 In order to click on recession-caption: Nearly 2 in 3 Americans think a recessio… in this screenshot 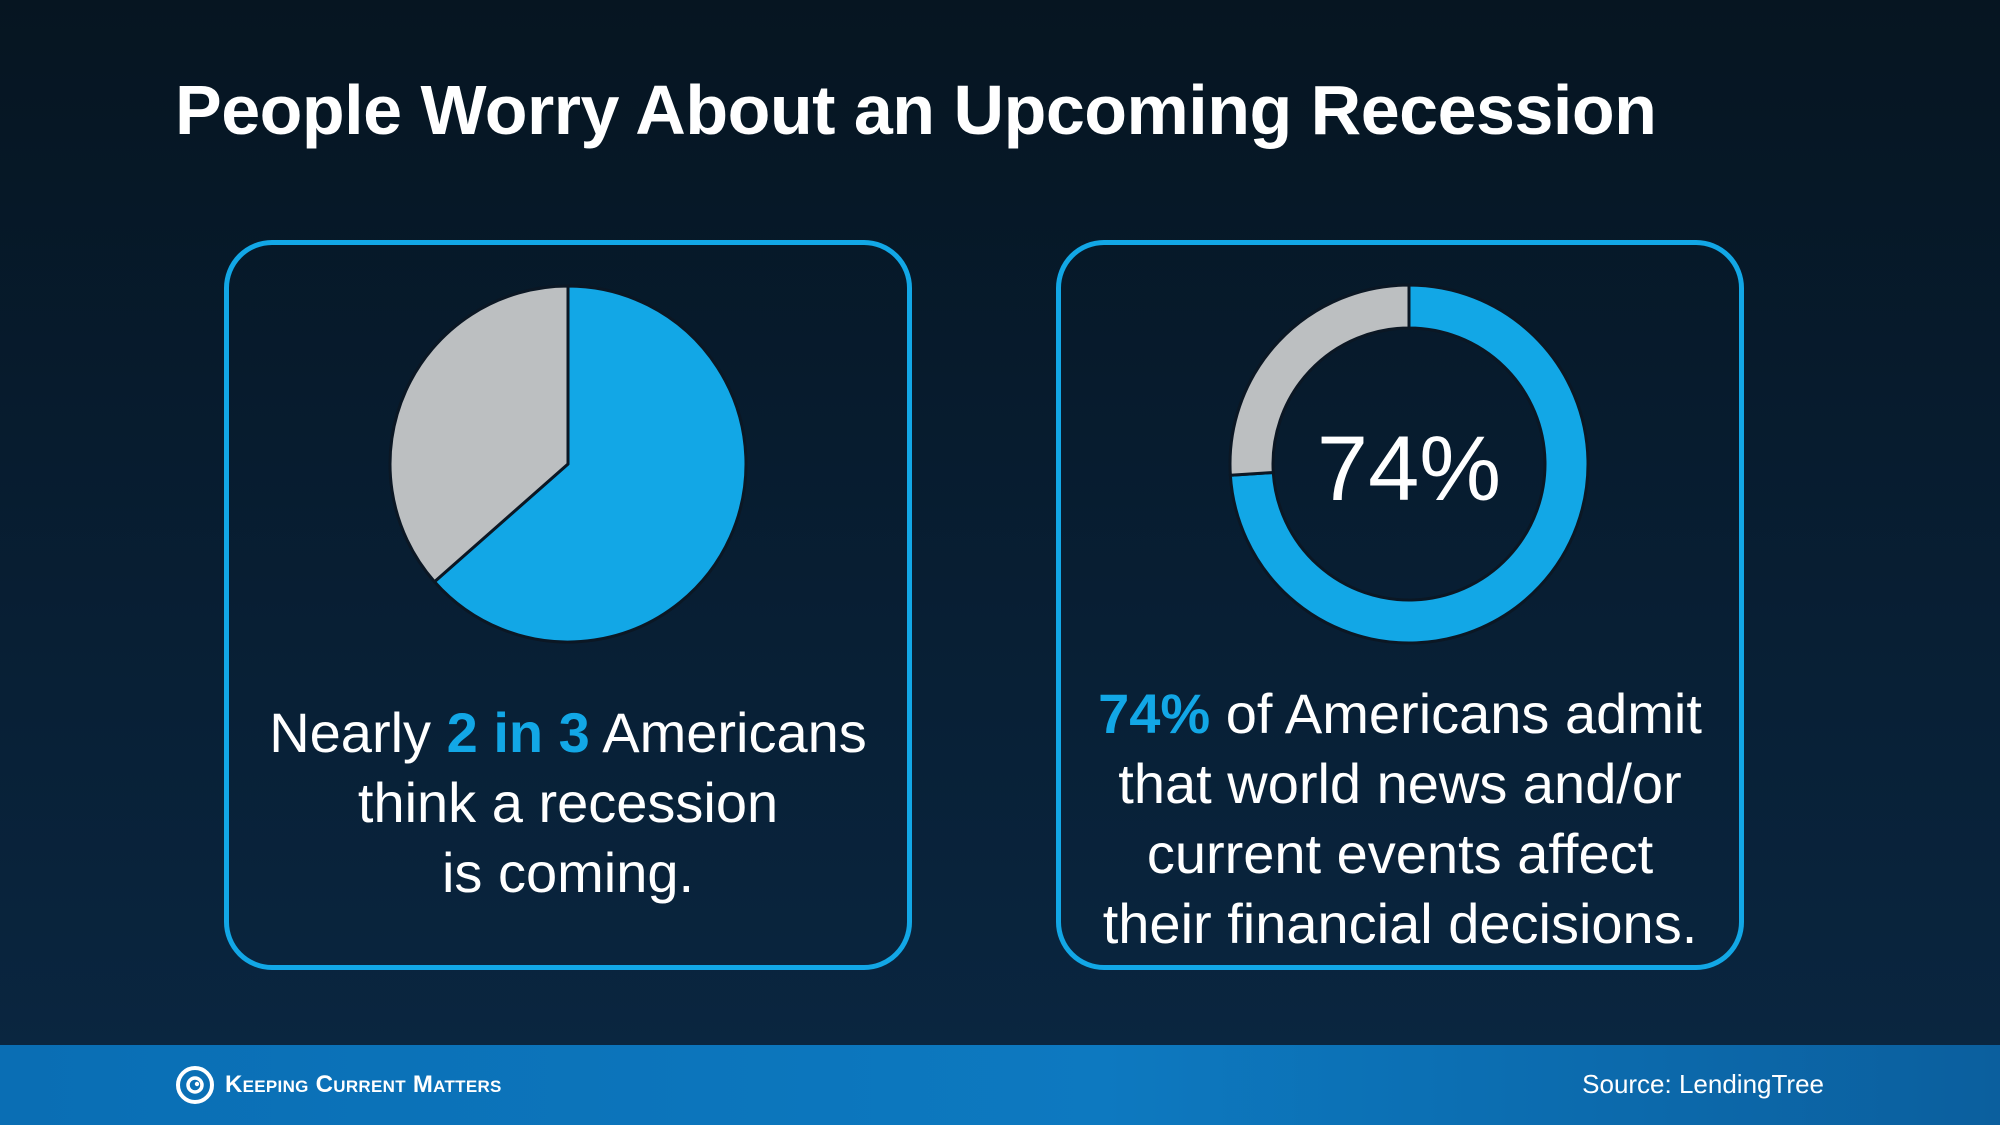, I will do `click(568, 803)`.